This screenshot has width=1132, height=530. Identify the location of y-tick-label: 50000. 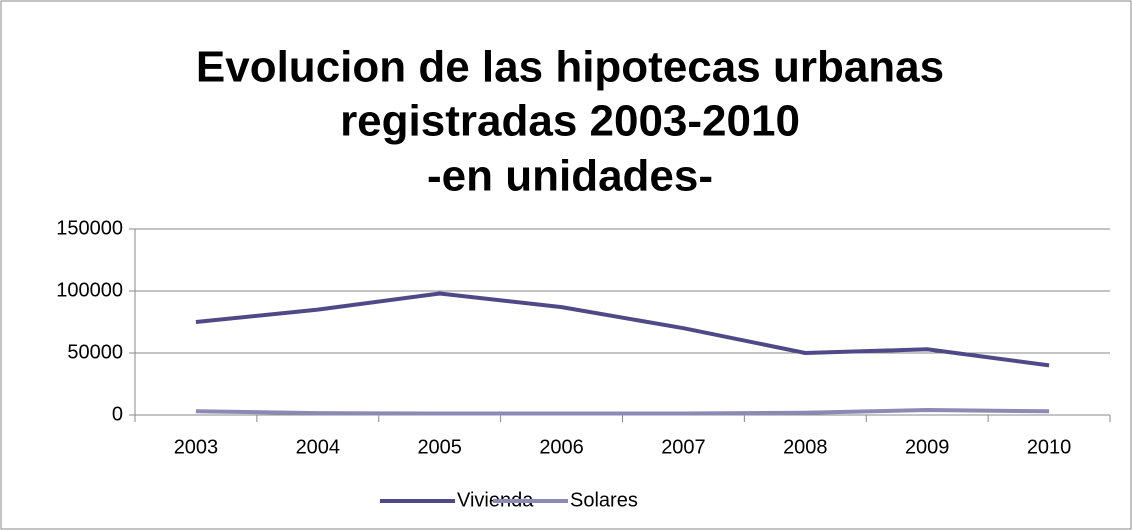
(95, 352).